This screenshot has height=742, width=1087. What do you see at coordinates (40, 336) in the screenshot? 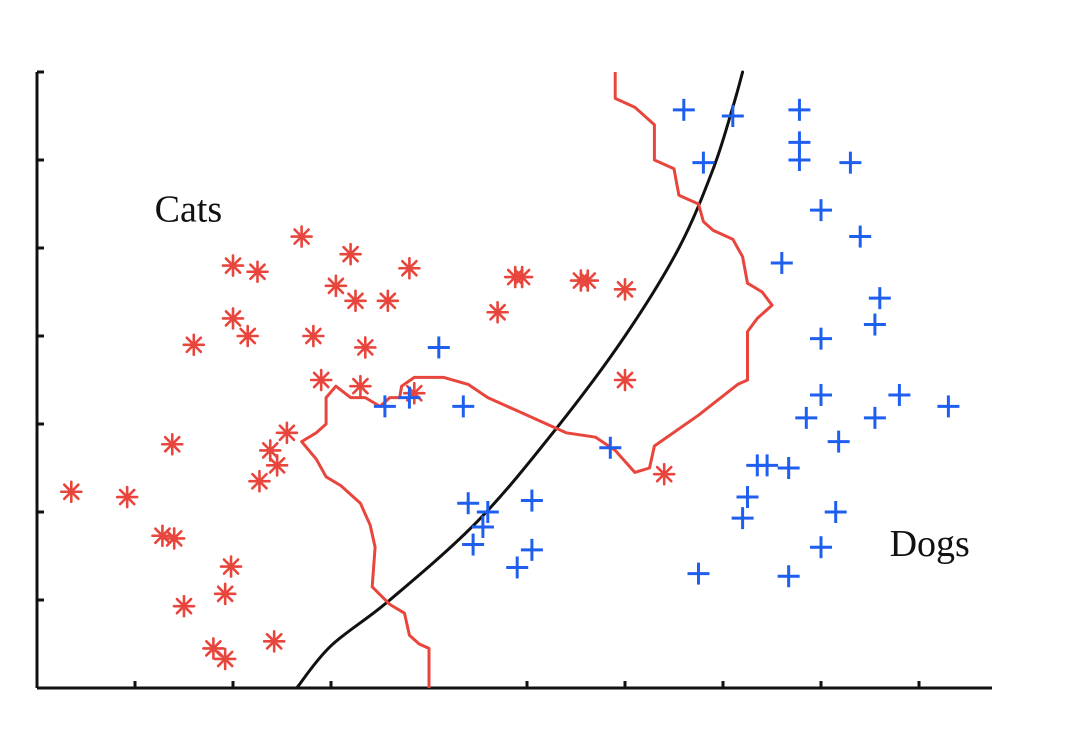
I see `y-ticks` at bounding box center [40, 336].